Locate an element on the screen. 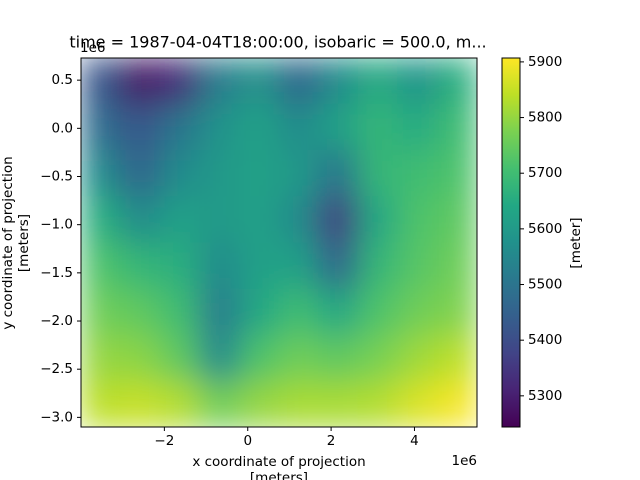  y-offset: 1e6 is located at coordinates (92, 48).